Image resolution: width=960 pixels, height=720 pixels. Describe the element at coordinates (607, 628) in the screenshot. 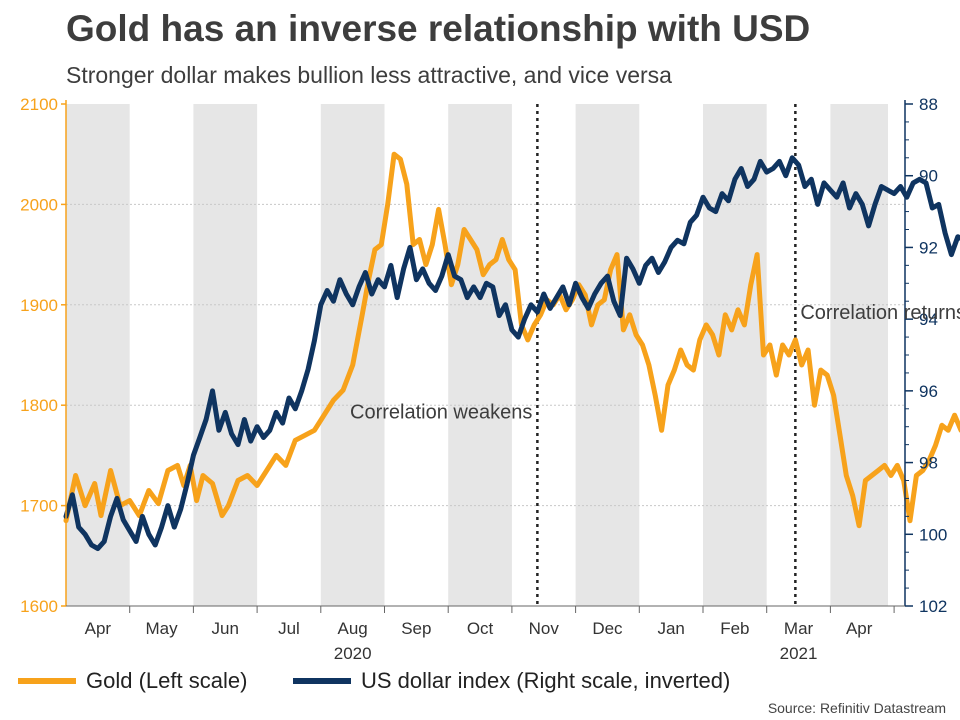

I see `x-axis-month-label: Dec` at that location.